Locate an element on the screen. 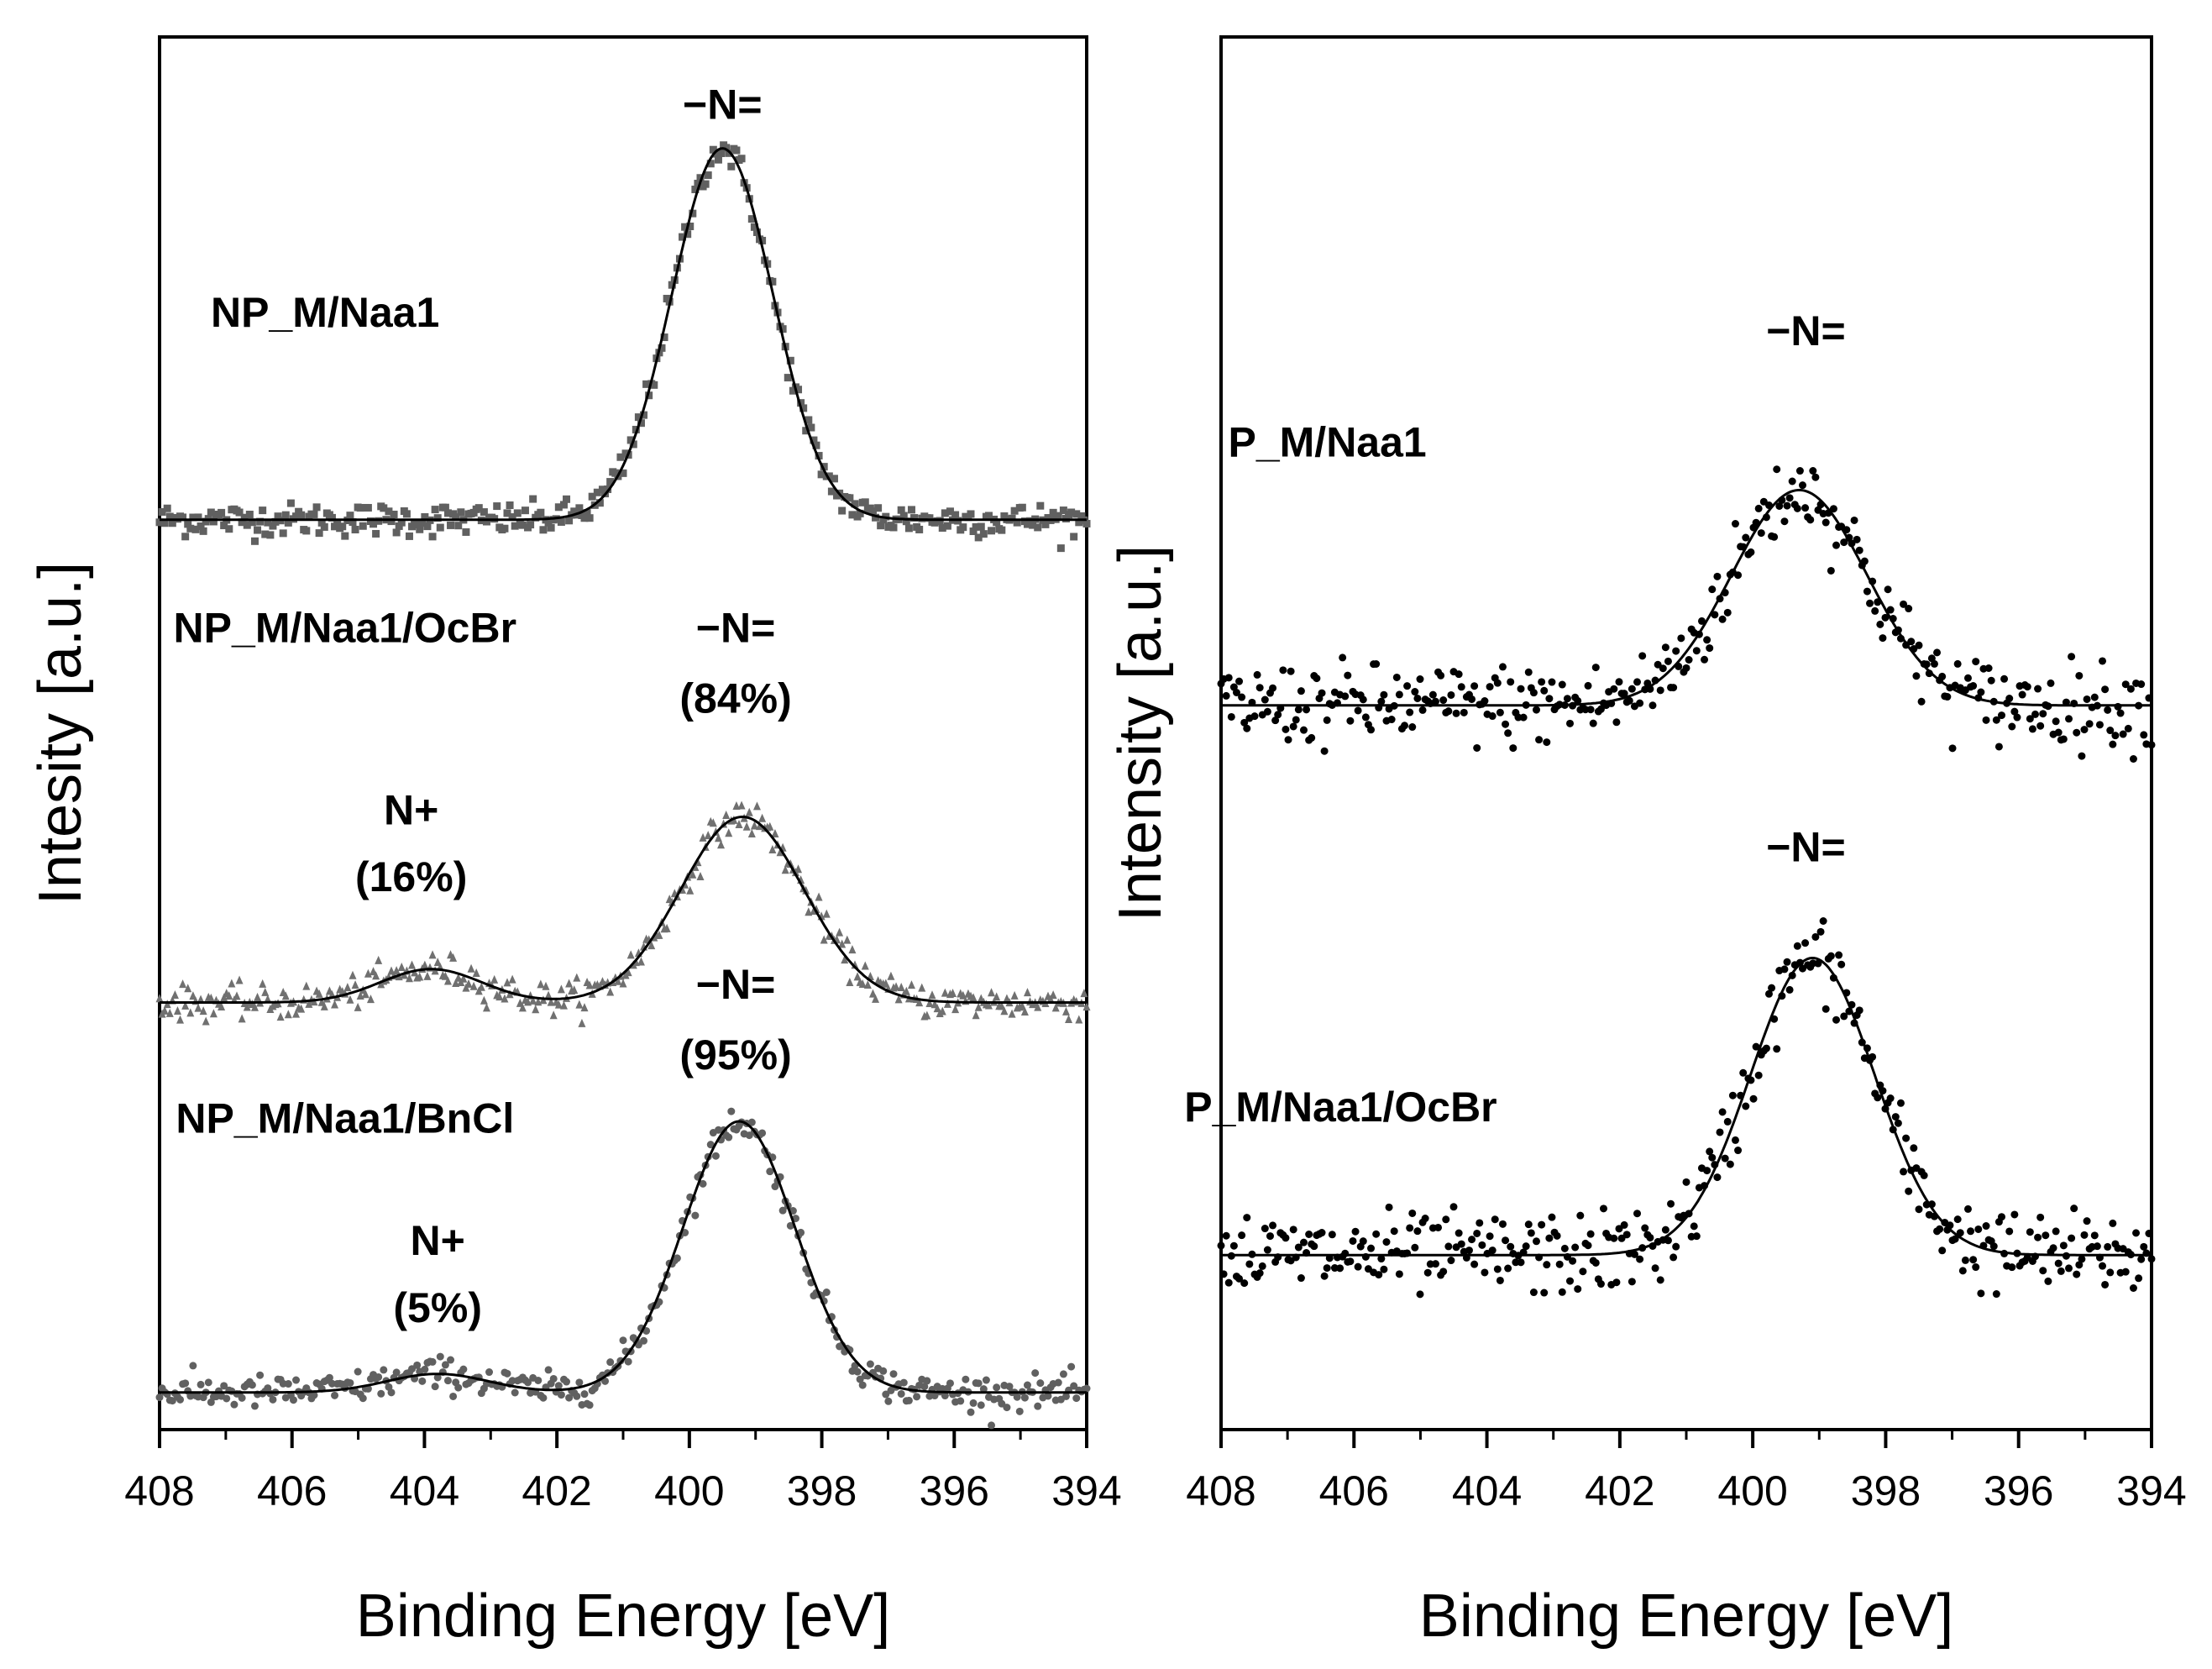 The width and height of the screenshot is (2212, 1669). x-tick-label: 398 is located at coordinates (1886, 1490).